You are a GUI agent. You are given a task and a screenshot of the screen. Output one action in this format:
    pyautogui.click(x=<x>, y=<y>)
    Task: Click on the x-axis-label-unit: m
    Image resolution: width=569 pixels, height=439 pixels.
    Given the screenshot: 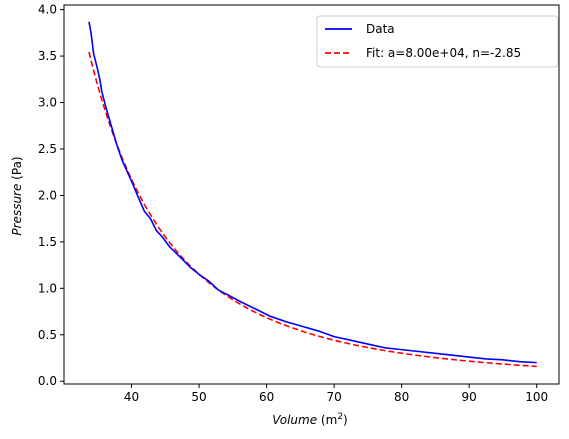 What is the action you would take?
    pyautogui.click(x=332, y=420)
    